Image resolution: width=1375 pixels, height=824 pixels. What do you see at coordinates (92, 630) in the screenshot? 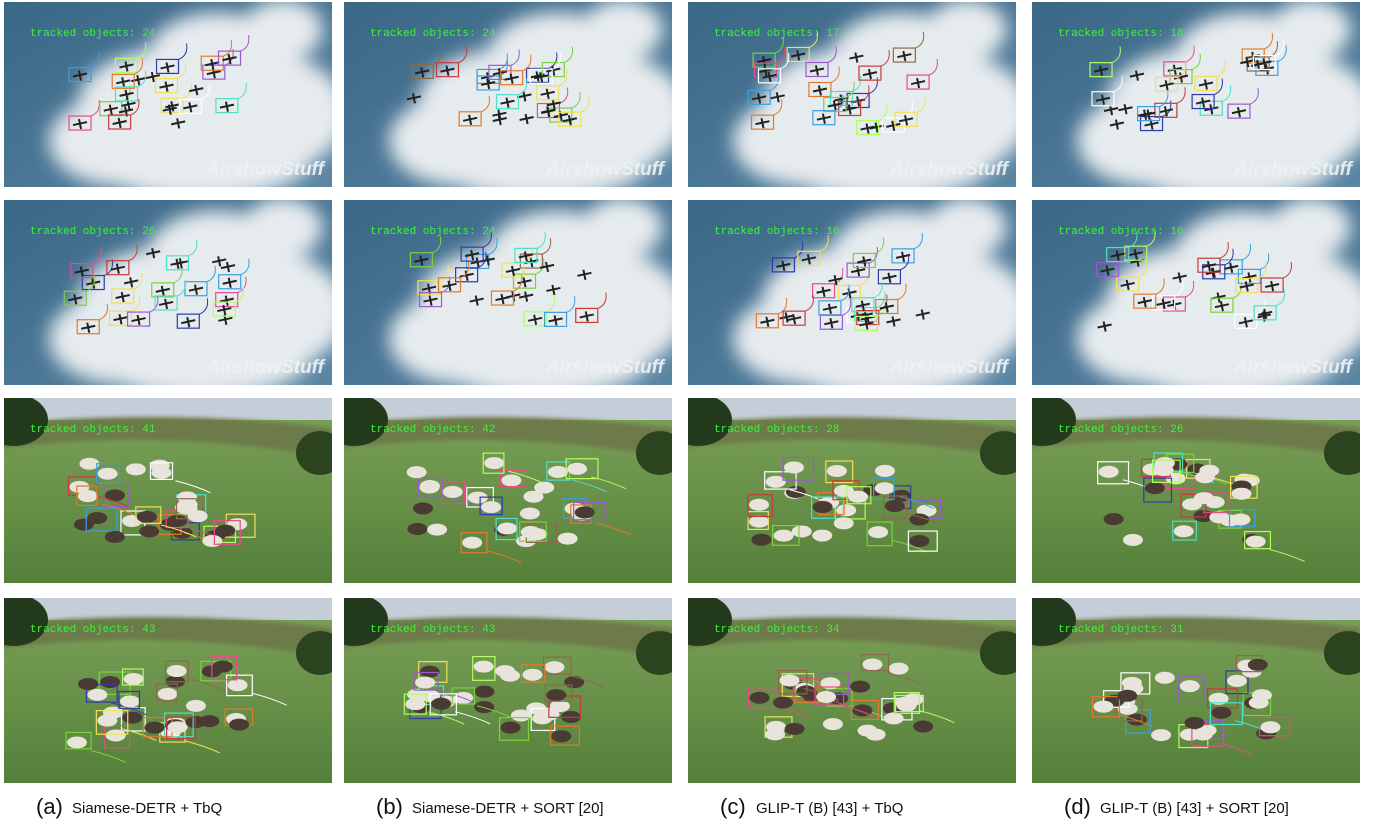
I see `tracked-counter: tracked objects: 43` at bounding box center [92, 630].